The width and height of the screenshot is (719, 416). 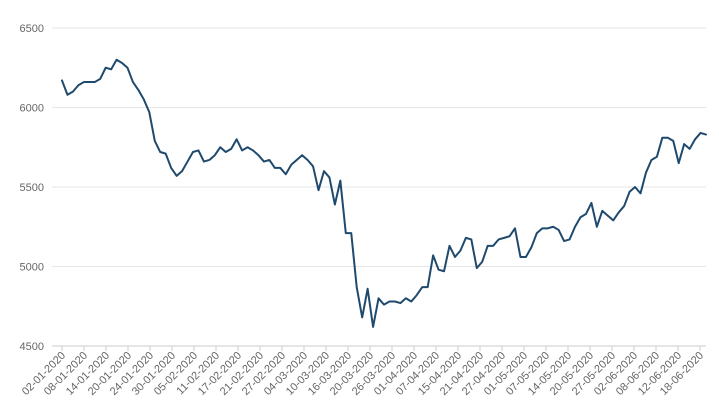 I want to click on y-tick-label: 5000, so click(x=32, y=268).